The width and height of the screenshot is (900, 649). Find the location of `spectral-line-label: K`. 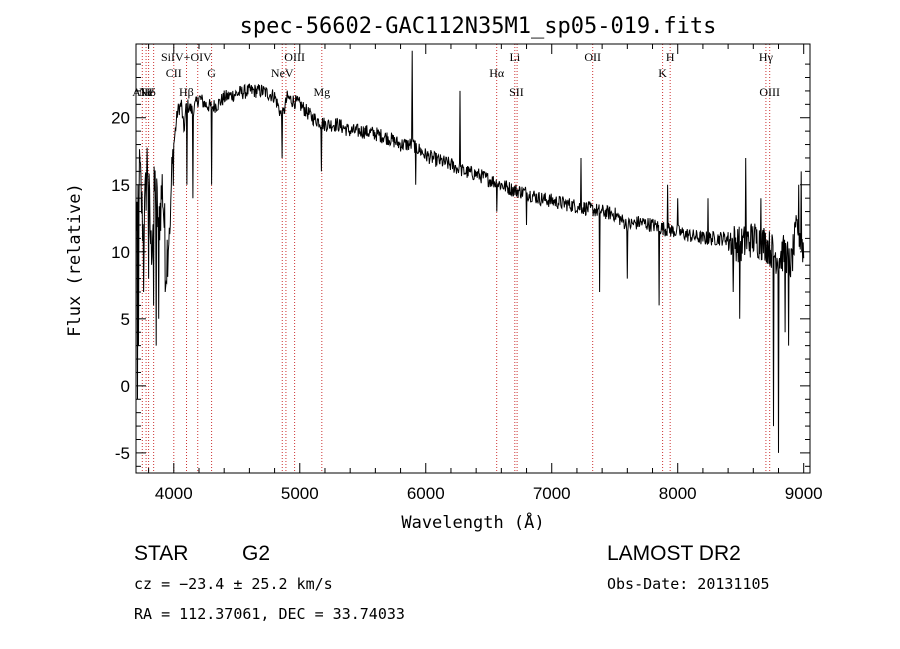

spectral-line-label: K is located at coordinates (662, 73).